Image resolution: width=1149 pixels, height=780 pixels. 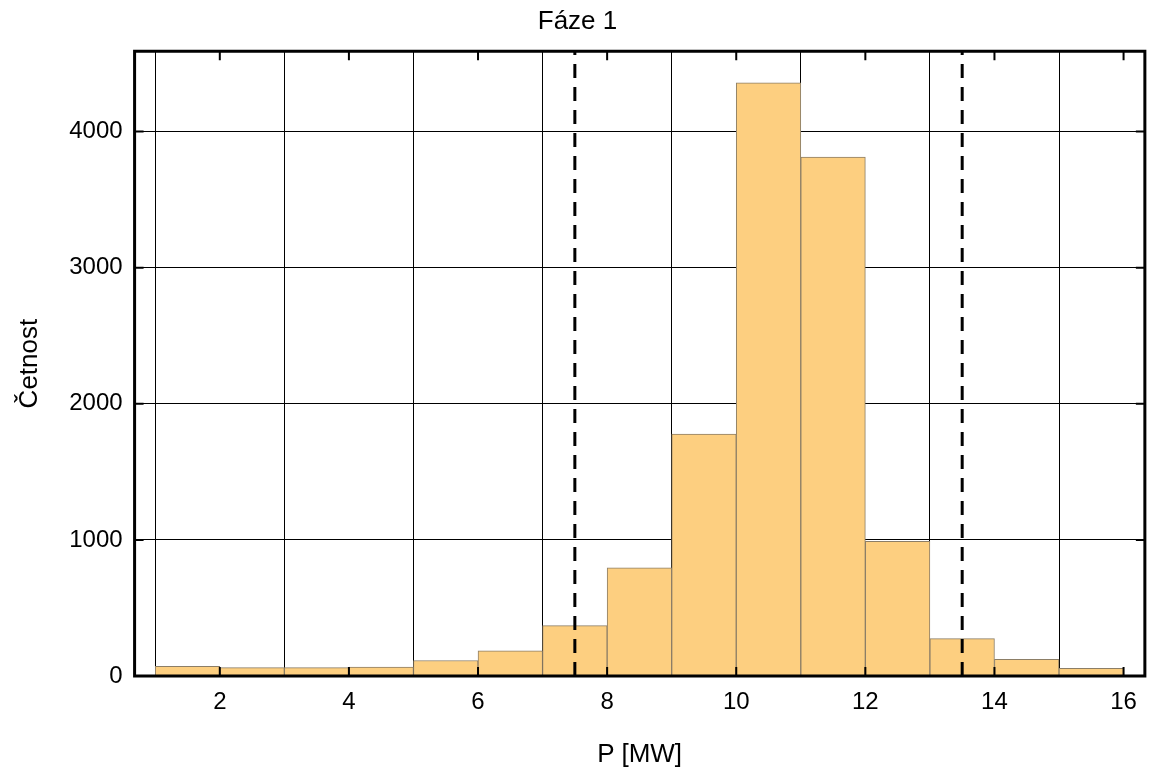 I want to click on x-tick-label: 12, so click(x=865, y=701).